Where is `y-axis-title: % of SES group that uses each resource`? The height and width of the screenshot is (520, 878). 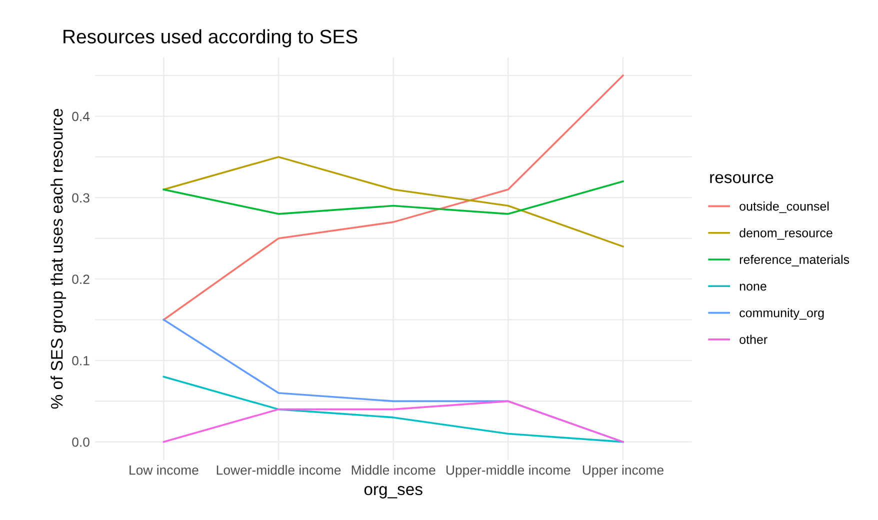
y-axis-title: % of SES group that uses each resource is located at coordinates (58, 258).